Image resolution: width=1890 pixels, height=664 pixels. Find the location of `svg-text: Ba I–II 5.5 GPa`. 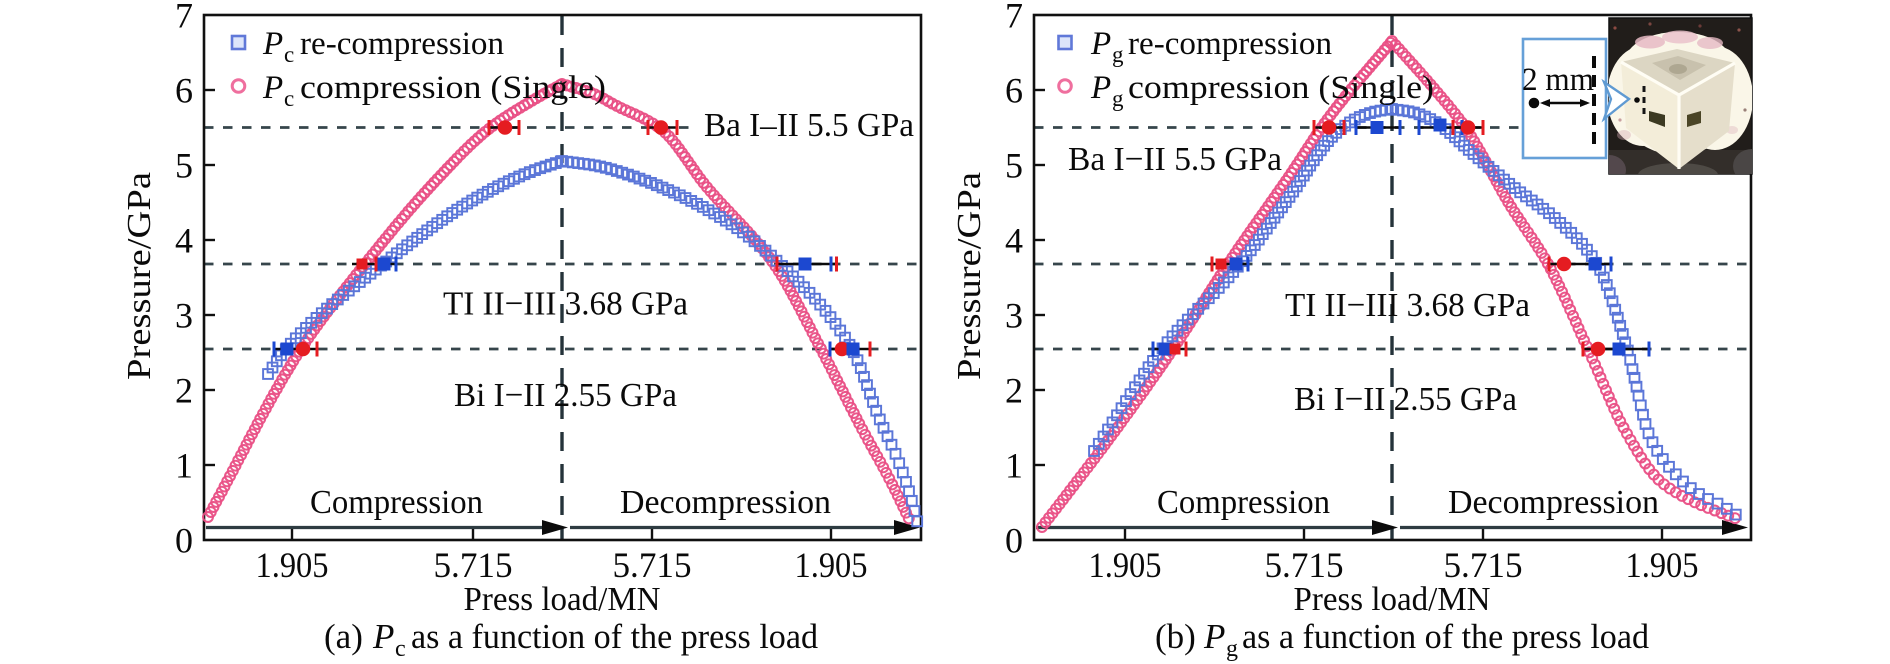

svg-text: Ba I–II 5.5 GPa is located at coordinates (809, 125).